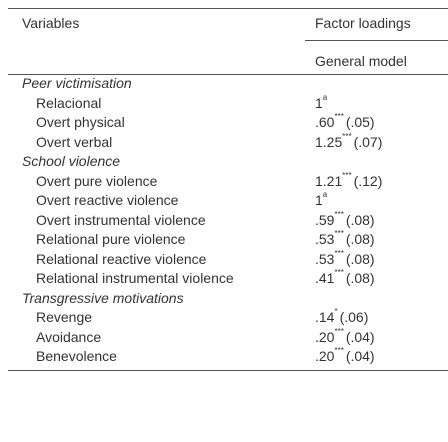 Image resolution: width=448 pixels, height=442 pixels. Describe the element at coordinates (336, 312) in the screenshot. I see `significance: *` at that location.